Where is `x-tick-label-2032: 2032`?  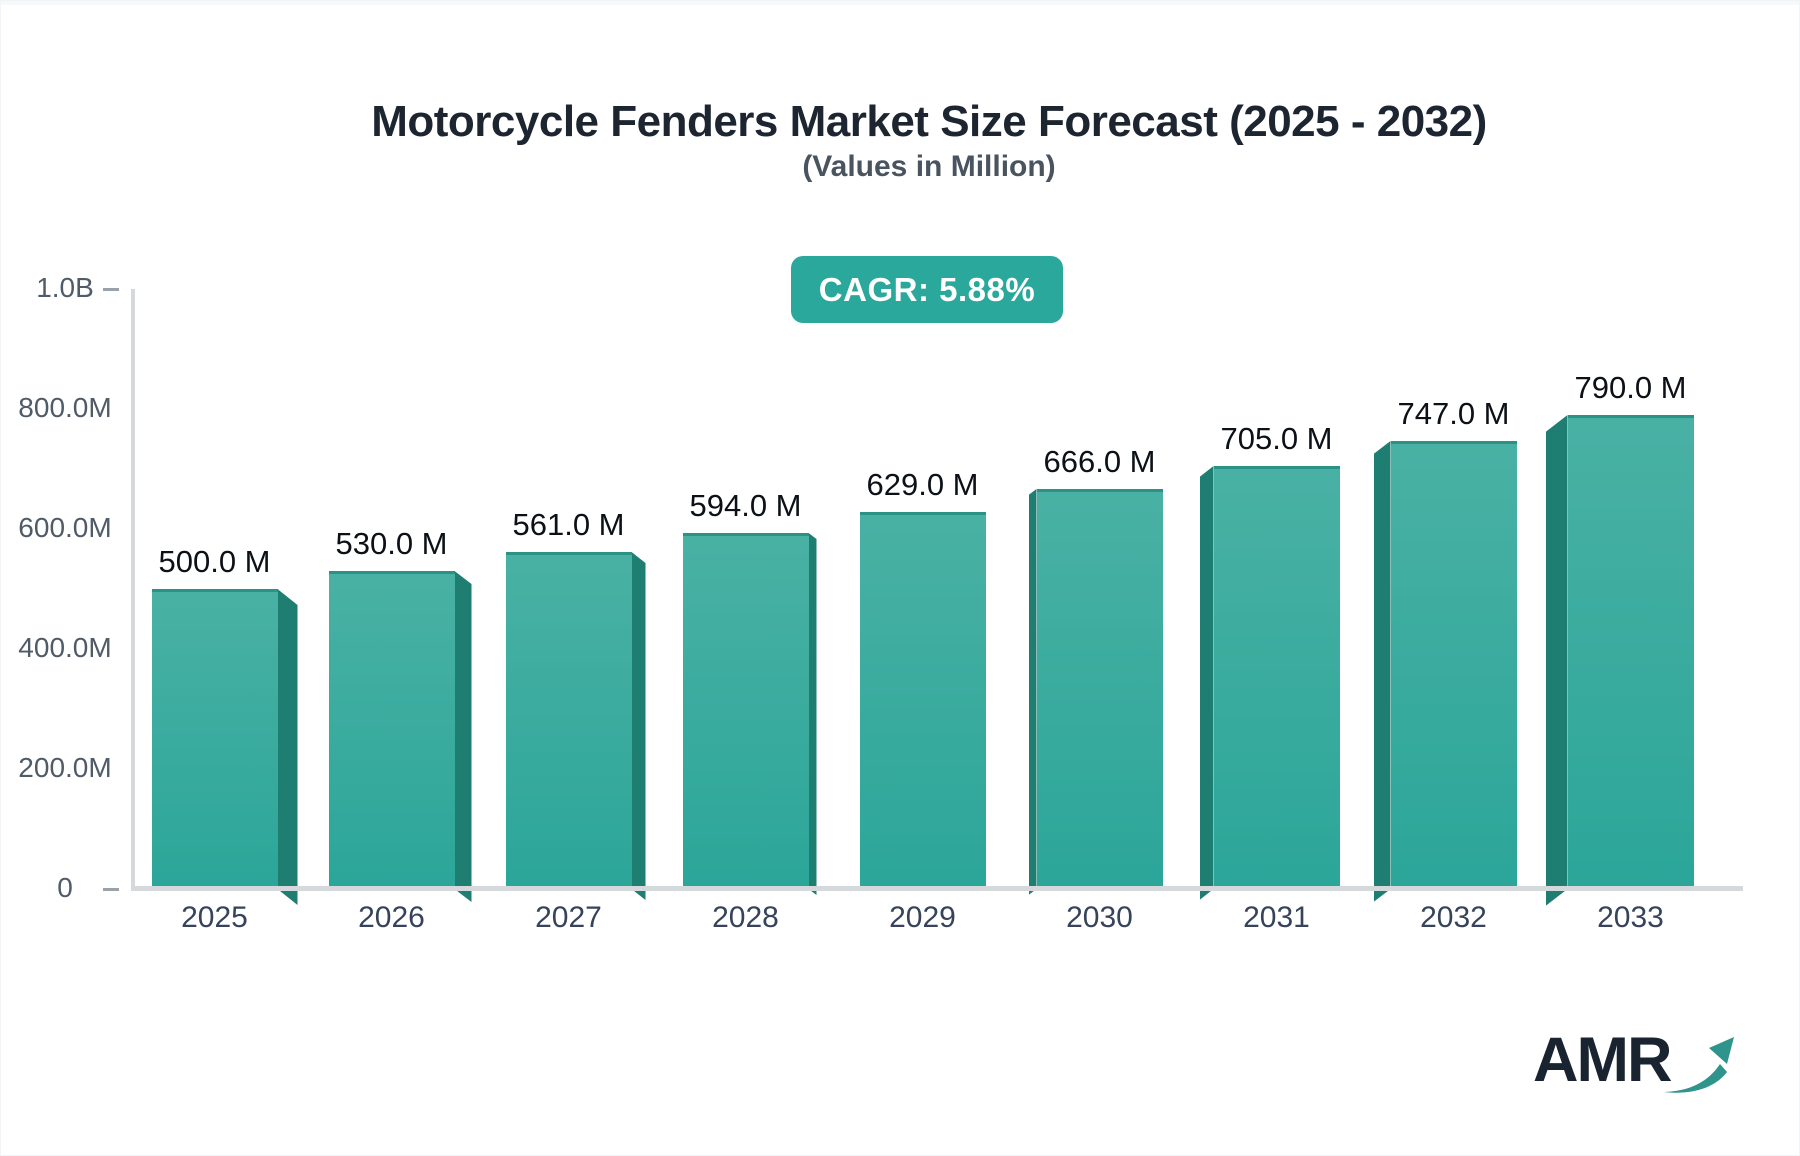
x-tick-label-2032: 2032 is located at coordinates (1453, 917).